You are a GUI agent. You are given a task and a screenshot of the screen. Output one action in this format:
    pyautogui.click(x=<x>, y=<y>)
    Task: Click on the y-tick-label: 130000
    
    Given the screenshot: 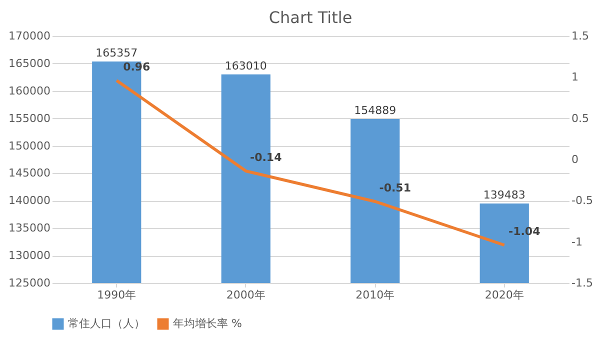 What is the action you would take?
    pyautogui.click(x=29, y=255)
    